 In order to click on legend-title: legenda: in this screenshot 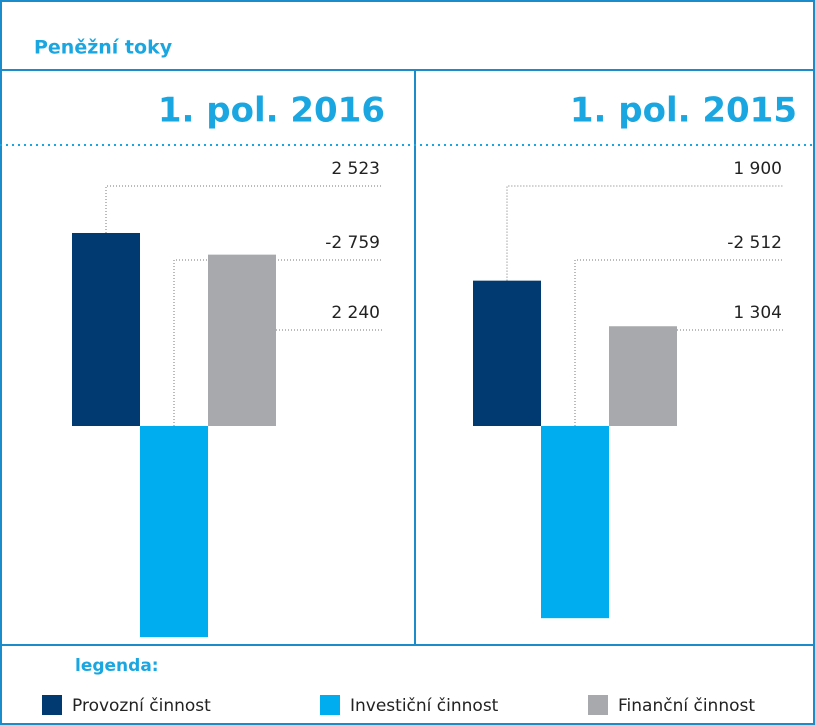, I will do `click(117, 666)`.